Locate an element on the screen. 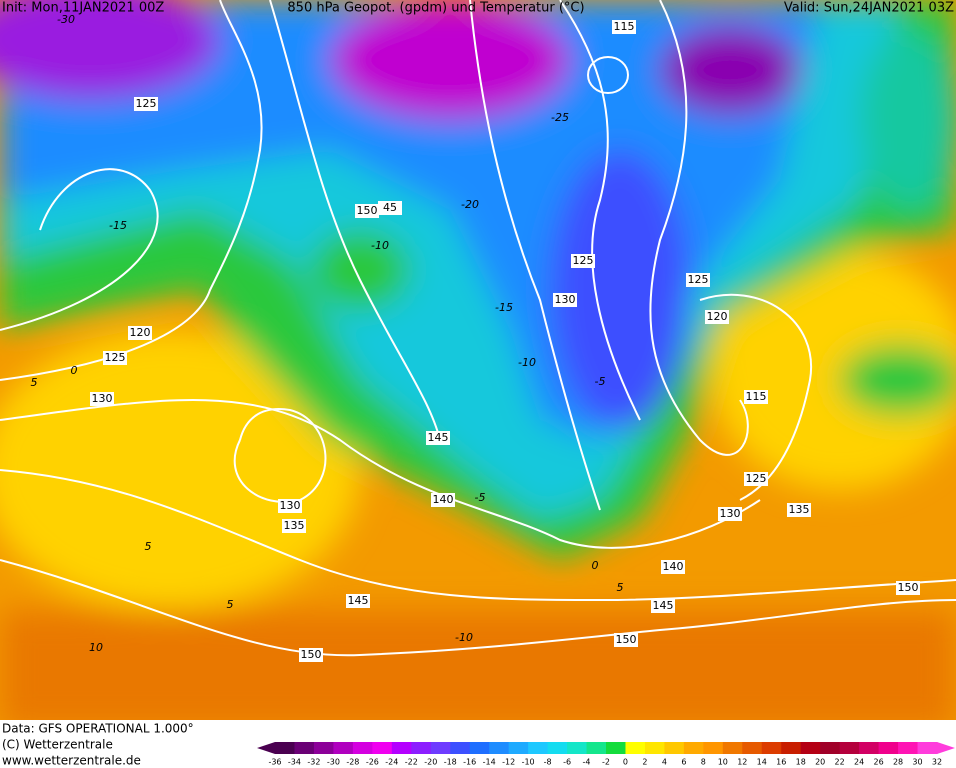 The height and width of the screenshot is (768, 956). scale-label: 26 is located at coordinates (878, 762).